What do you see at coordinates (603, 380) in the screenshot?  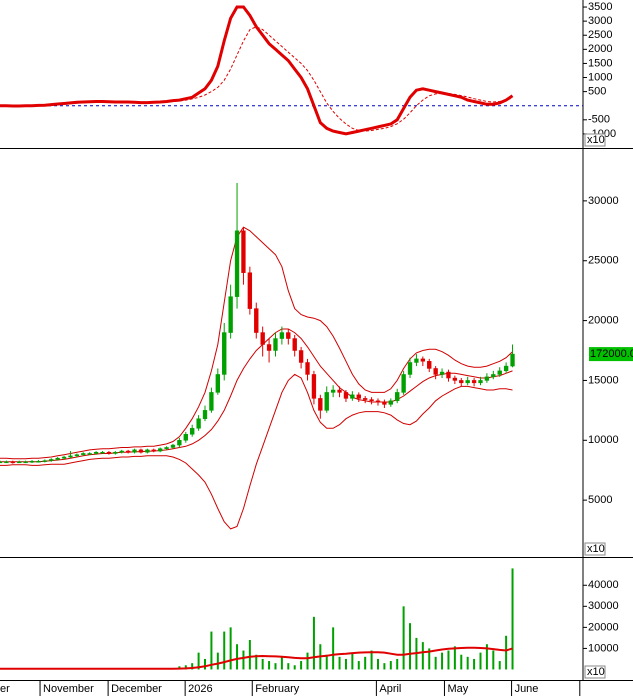 I see `y-tick-label: 15000` at bounding box center [603, 380].